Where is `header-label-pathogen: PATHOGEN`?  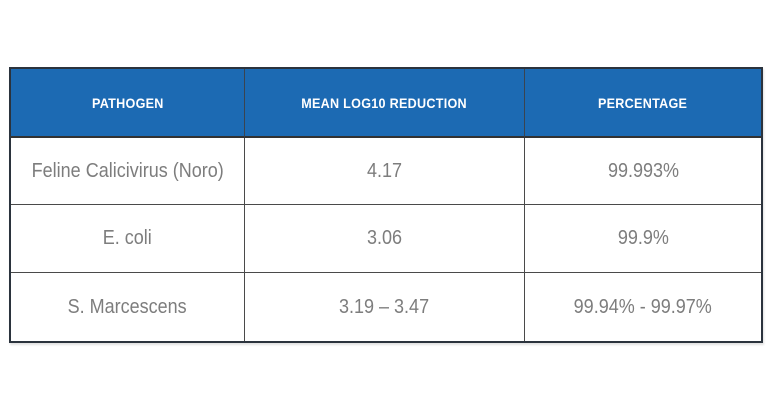
header-label-pathogen: PATHOGEN is located at coordinates (127, 102).